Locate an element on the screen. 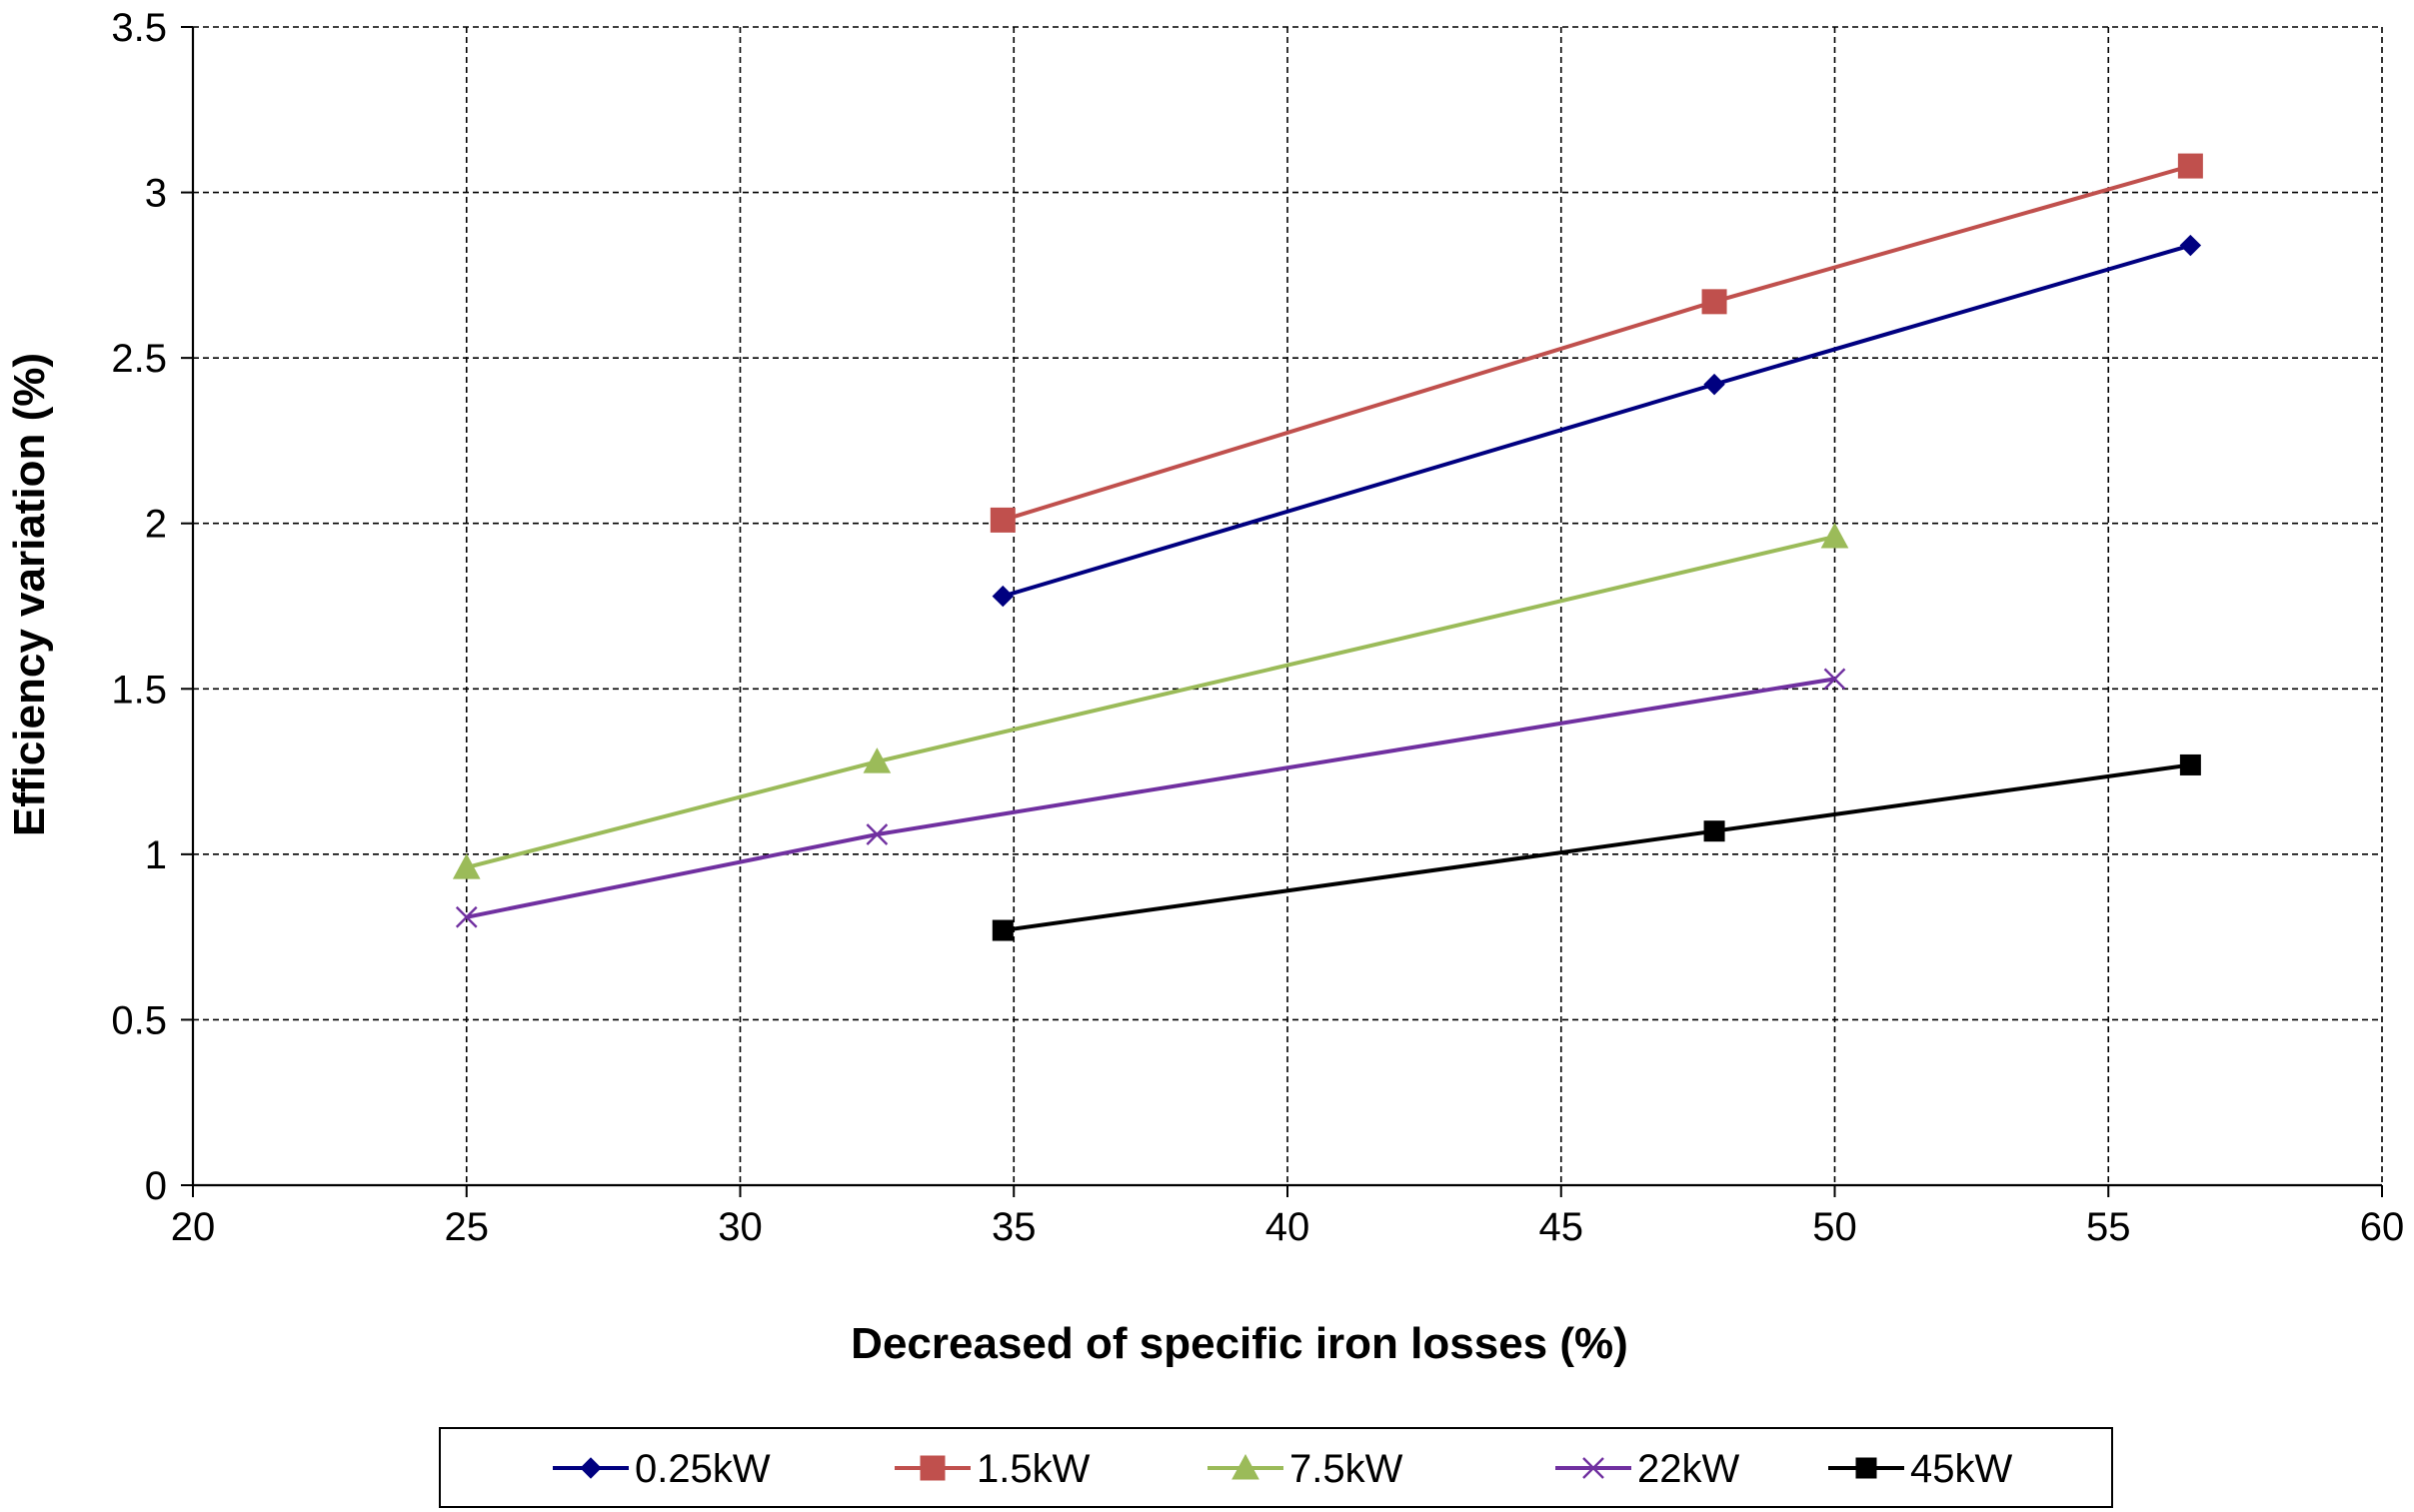 The height and width of the screenshot is (1512, 2414). legend-marker-7-5kw is located at coordinates (1245, 1466).